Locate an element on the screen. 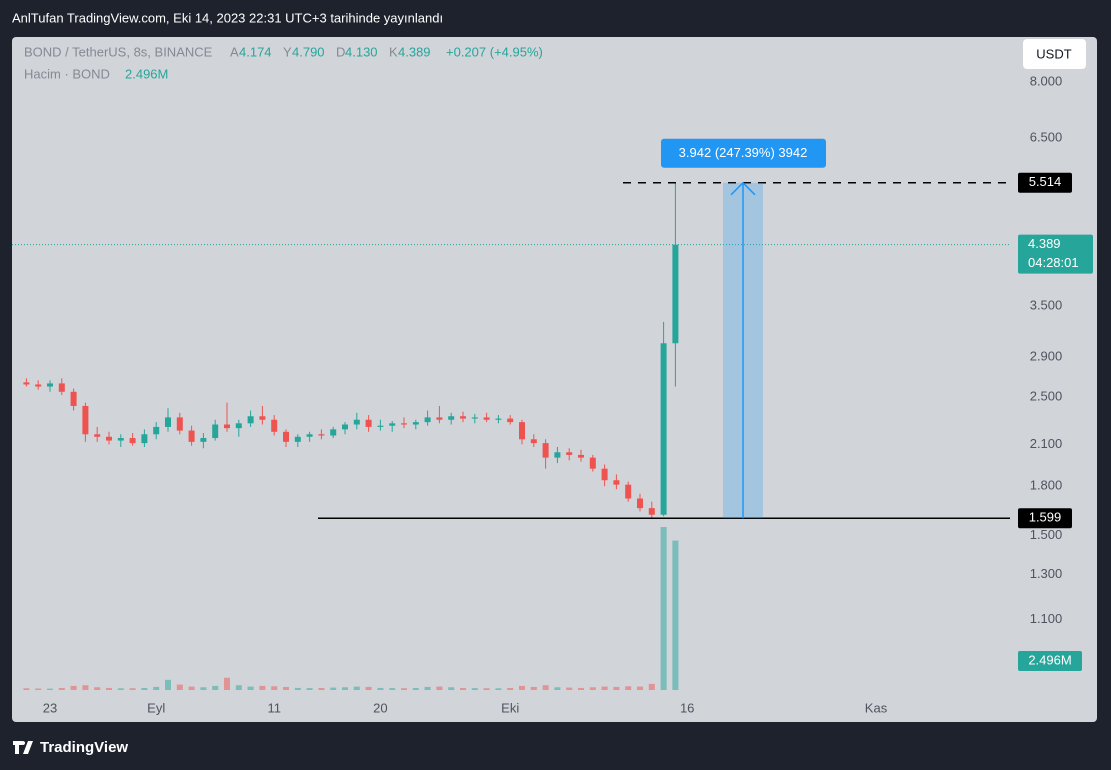  ohlc-letter: Y is located at coordinates (287, 51).